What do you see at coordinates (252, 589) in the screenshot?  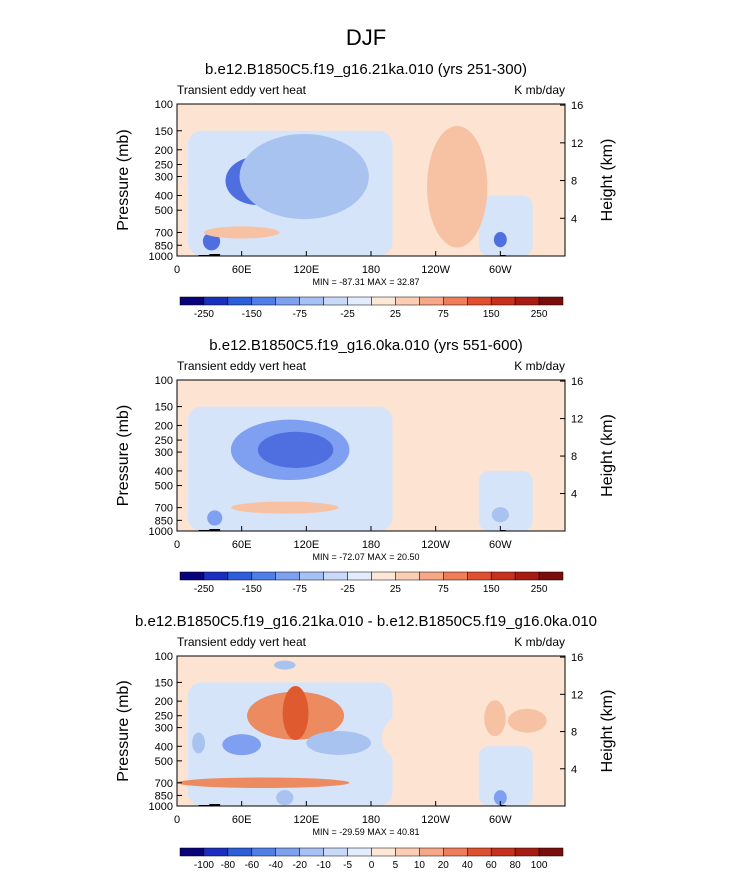 I see `colorbar-label: -150` at bounding box center [252, 589].